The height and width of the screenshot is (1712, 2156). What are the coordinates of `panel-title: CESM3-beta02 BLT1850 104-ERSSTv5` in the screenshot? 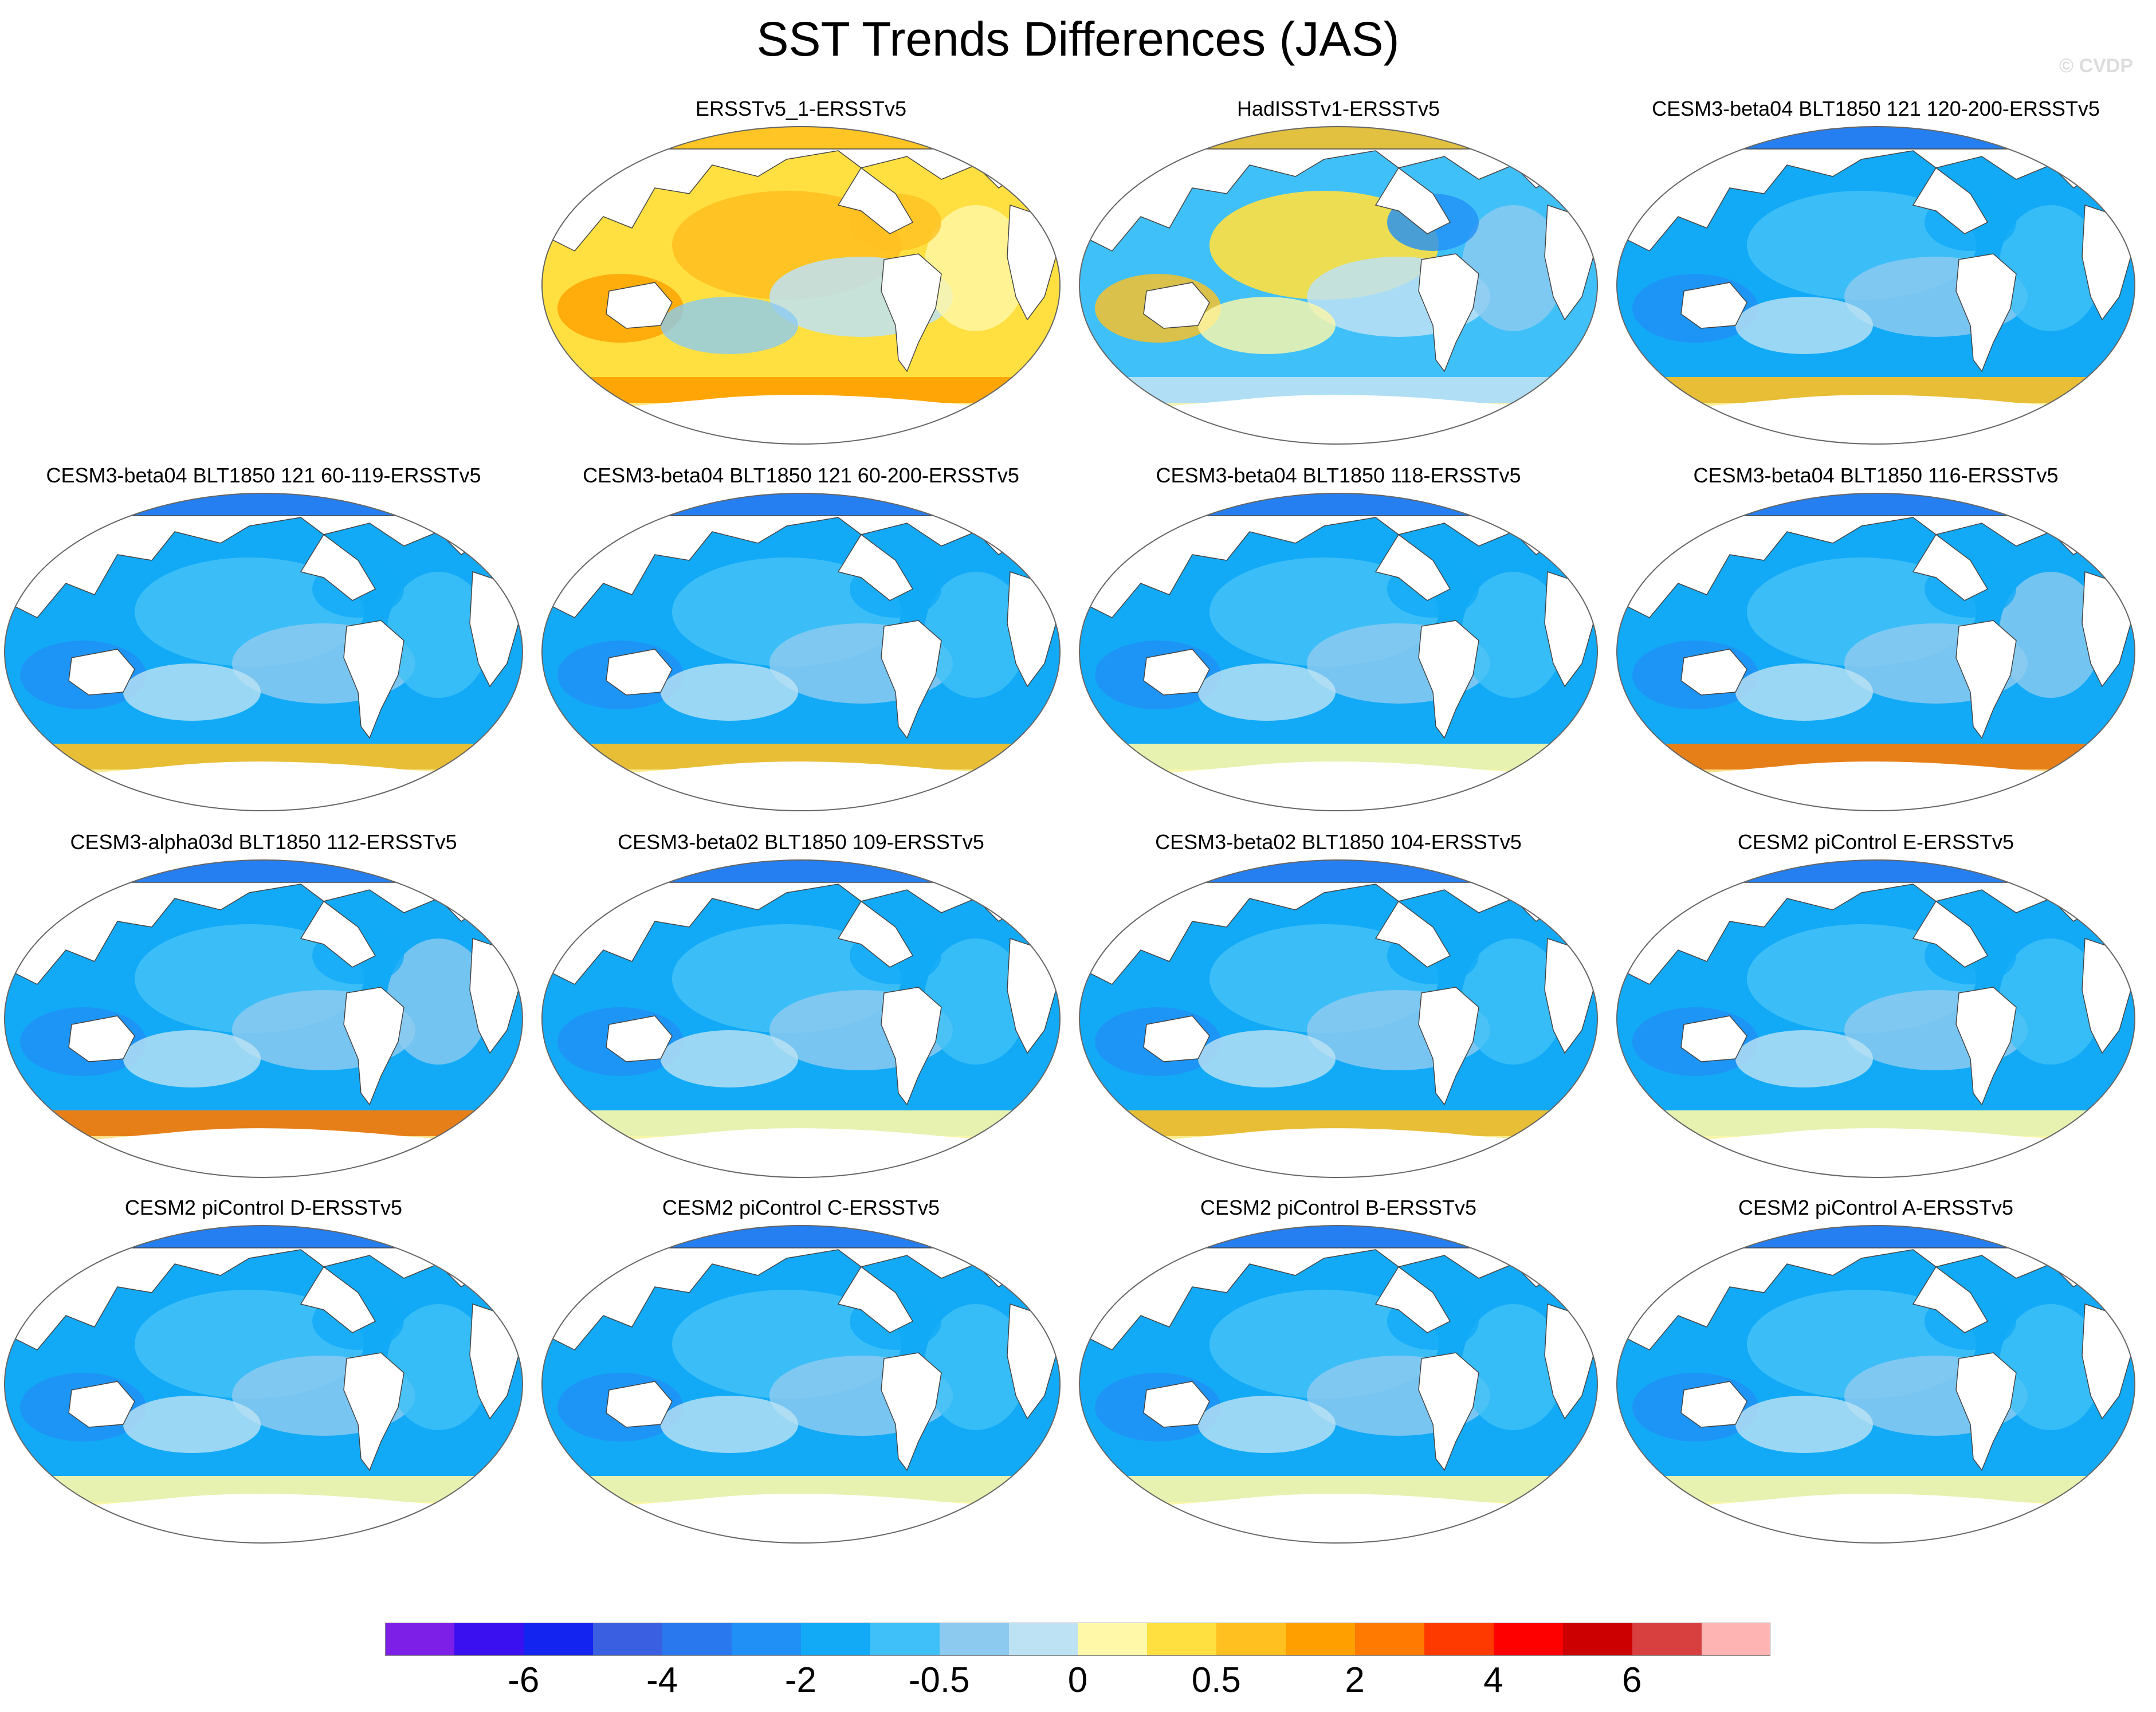 It's located at (1338, 842).